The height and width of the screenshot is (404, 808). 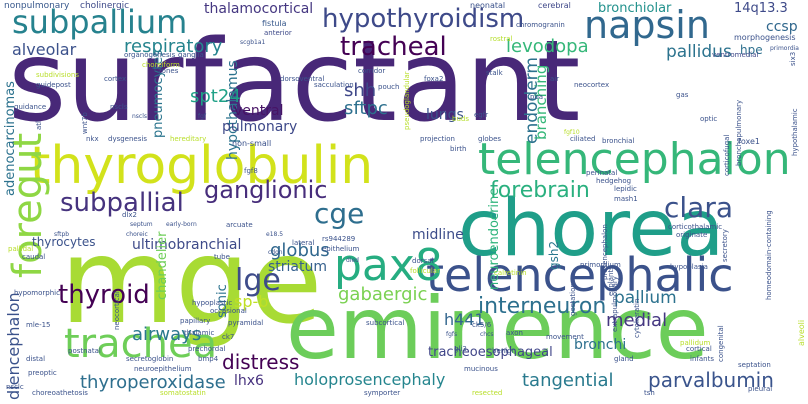 What do you see at coordinates (614, 181) in the screenshot?
I see `word: hedgehog` at bounding box center [614, 181].